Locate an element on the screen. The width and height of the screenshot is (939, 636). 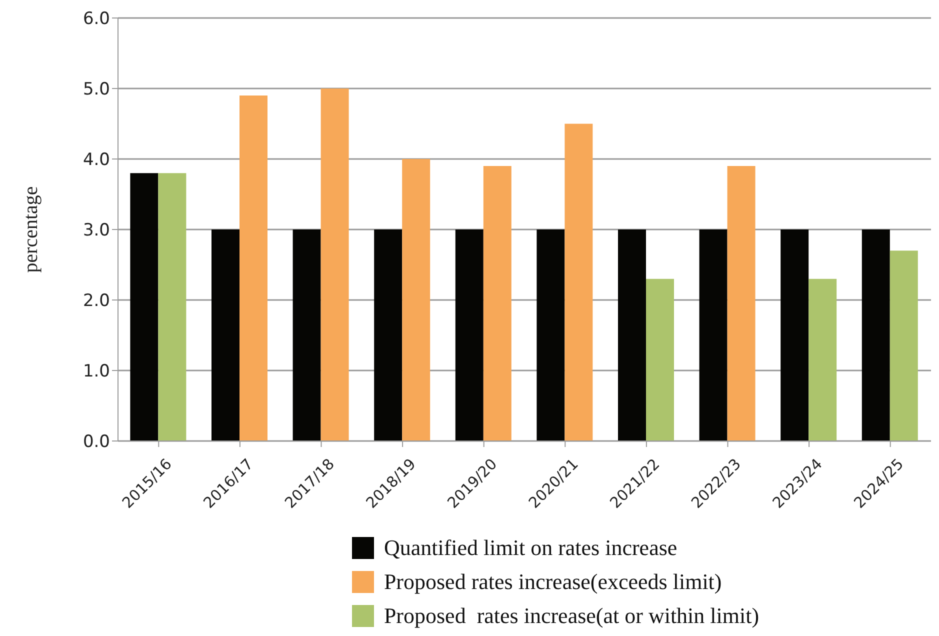
y-tick-label: 5.0 is located at coordinates (96, 90).